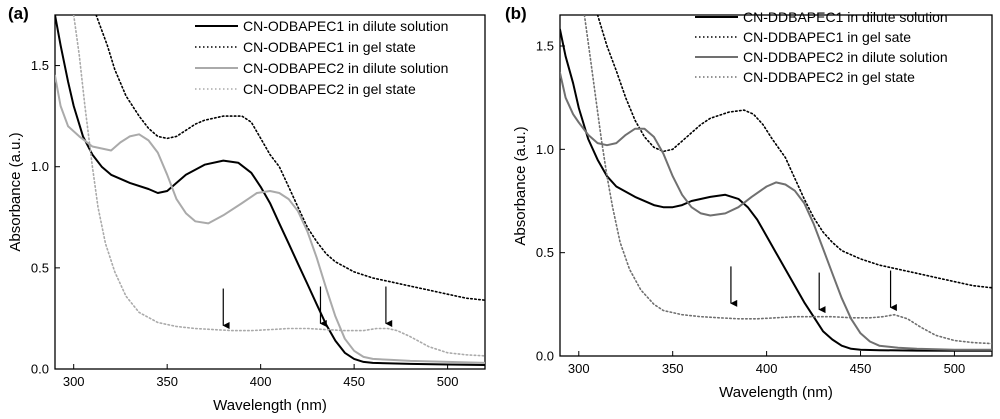  I want to click on x-tick-label-a-450: 450, so click(354, 381).